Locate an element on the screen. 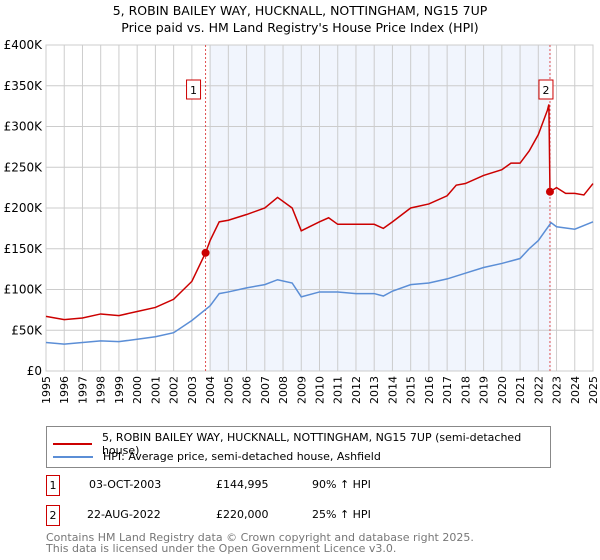 Image resolution: width=600 pixels, height=560 pixels. x-tick-label: 2022 is located at coordinates (538, 390).